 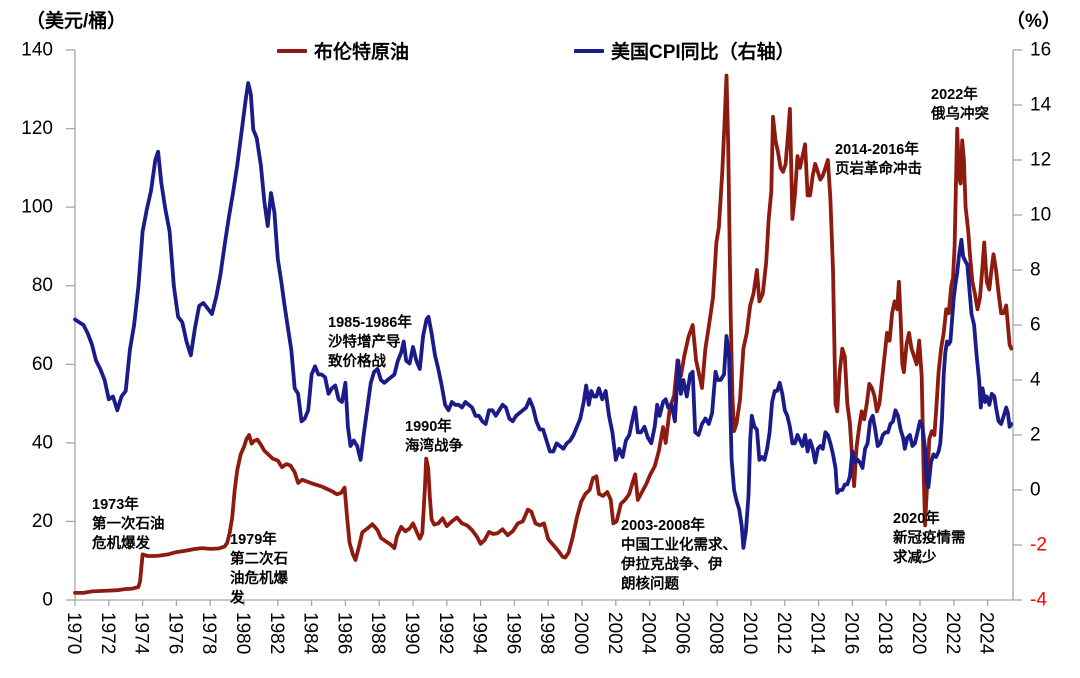 I want to click on left-axis-tick-label: 100, so click(x=37, y=207).